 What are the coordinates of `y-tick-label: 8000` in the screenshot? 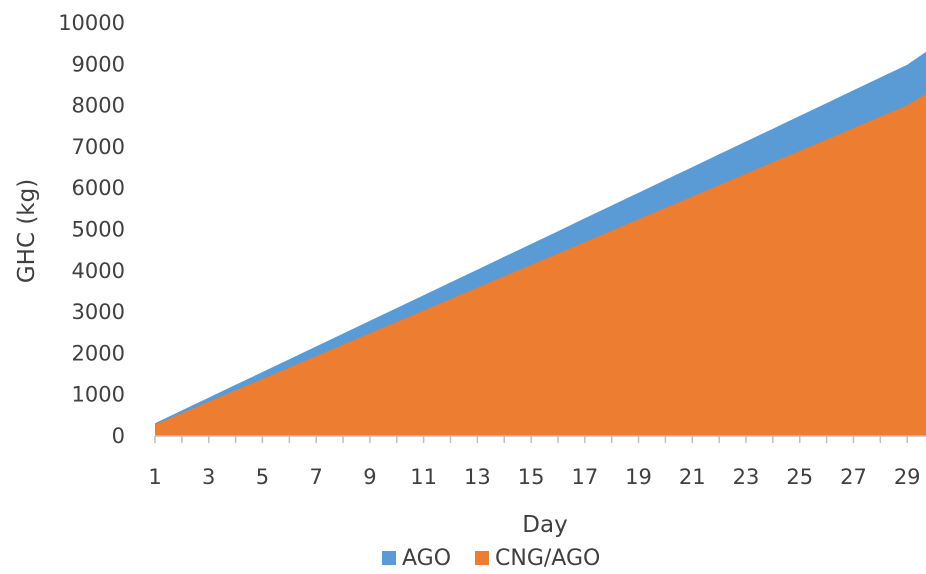 It's located at (98, 106).